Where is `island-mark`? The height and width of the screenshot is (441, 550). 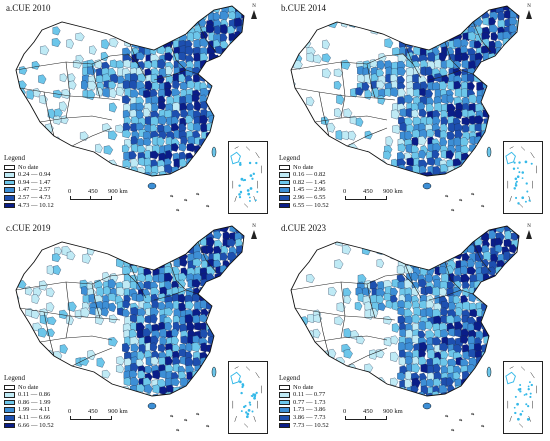
island-mark is located at coordinates (207, 426).